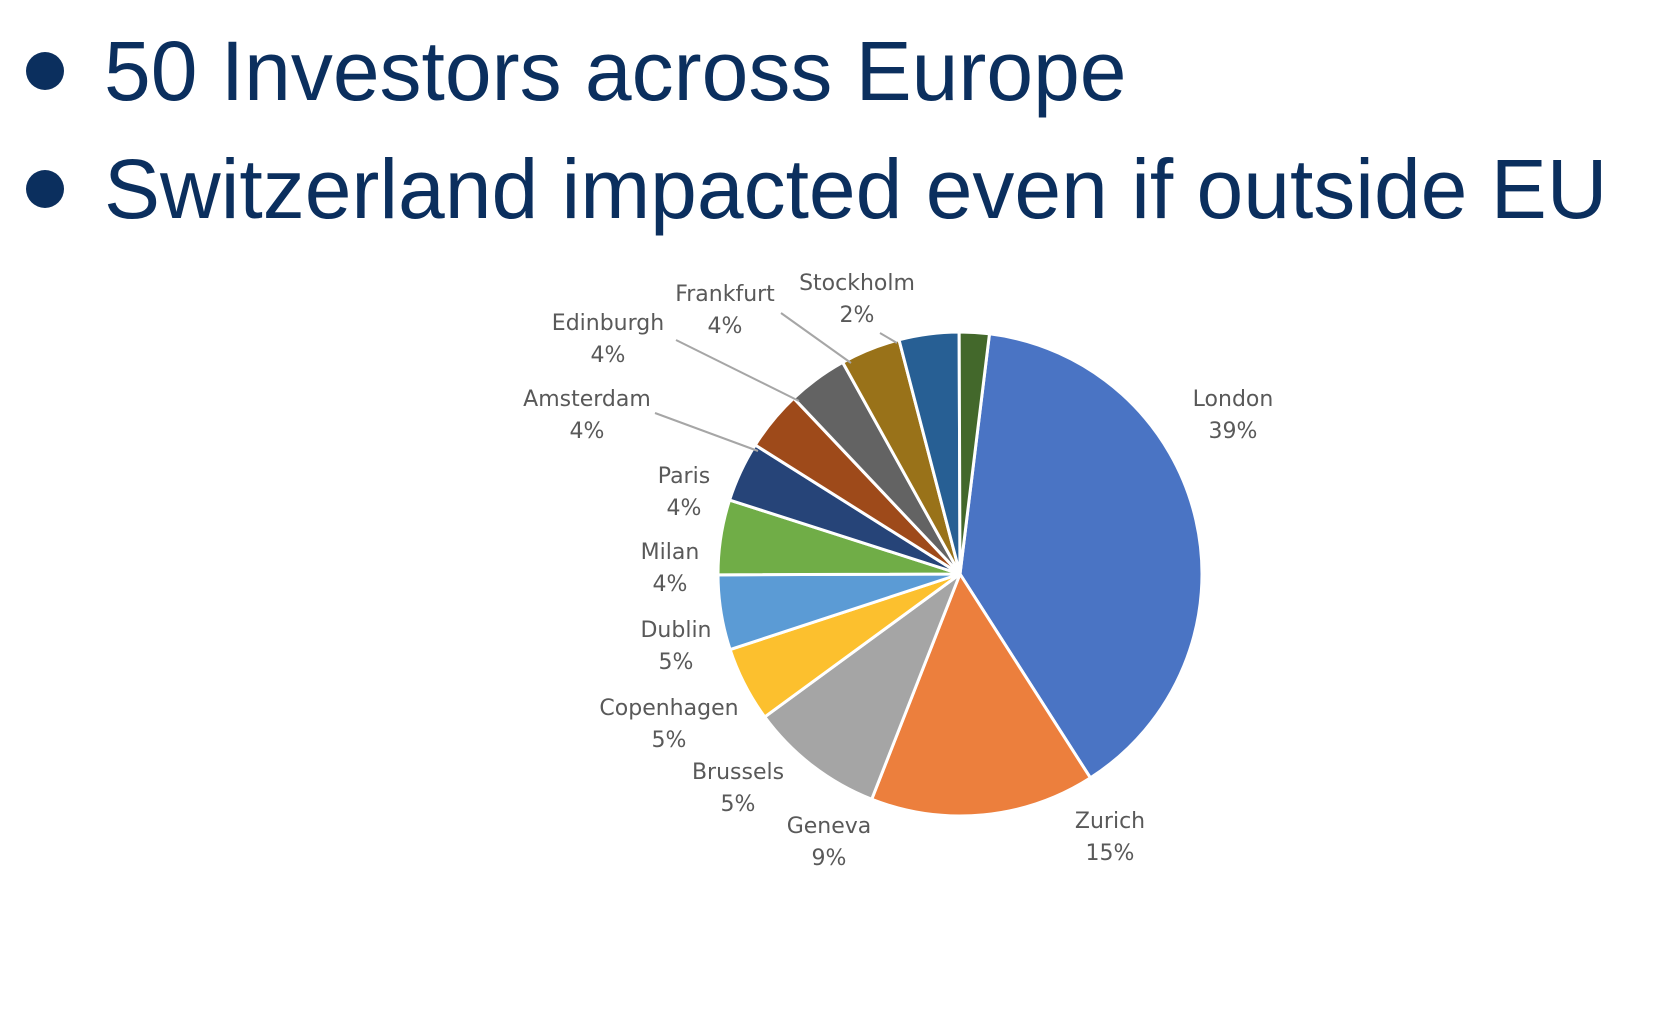 This screenshot has width=1678, height=1024. Describe the element at coordinates (738, 772) in the screenshot. I see `slice-label-brussels: Brussels` at that location.